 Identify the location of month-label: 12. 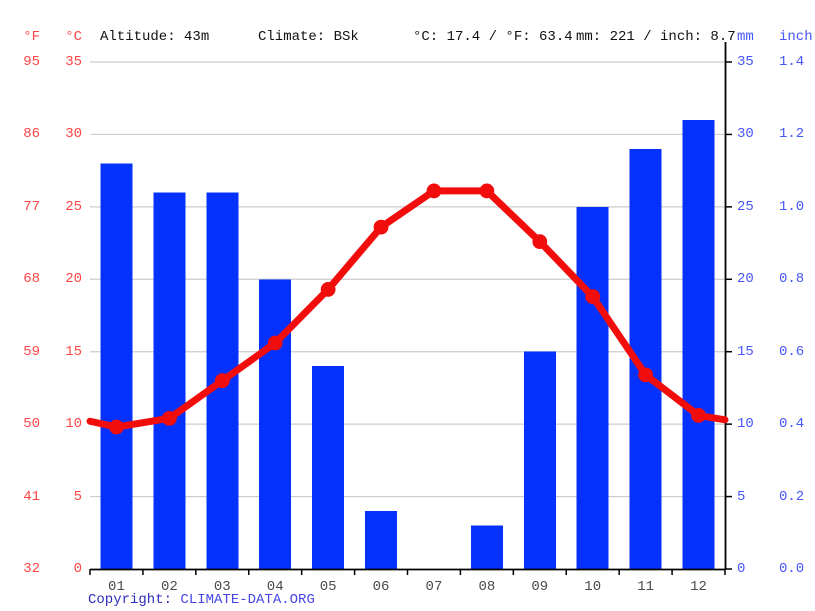
(698, 587).